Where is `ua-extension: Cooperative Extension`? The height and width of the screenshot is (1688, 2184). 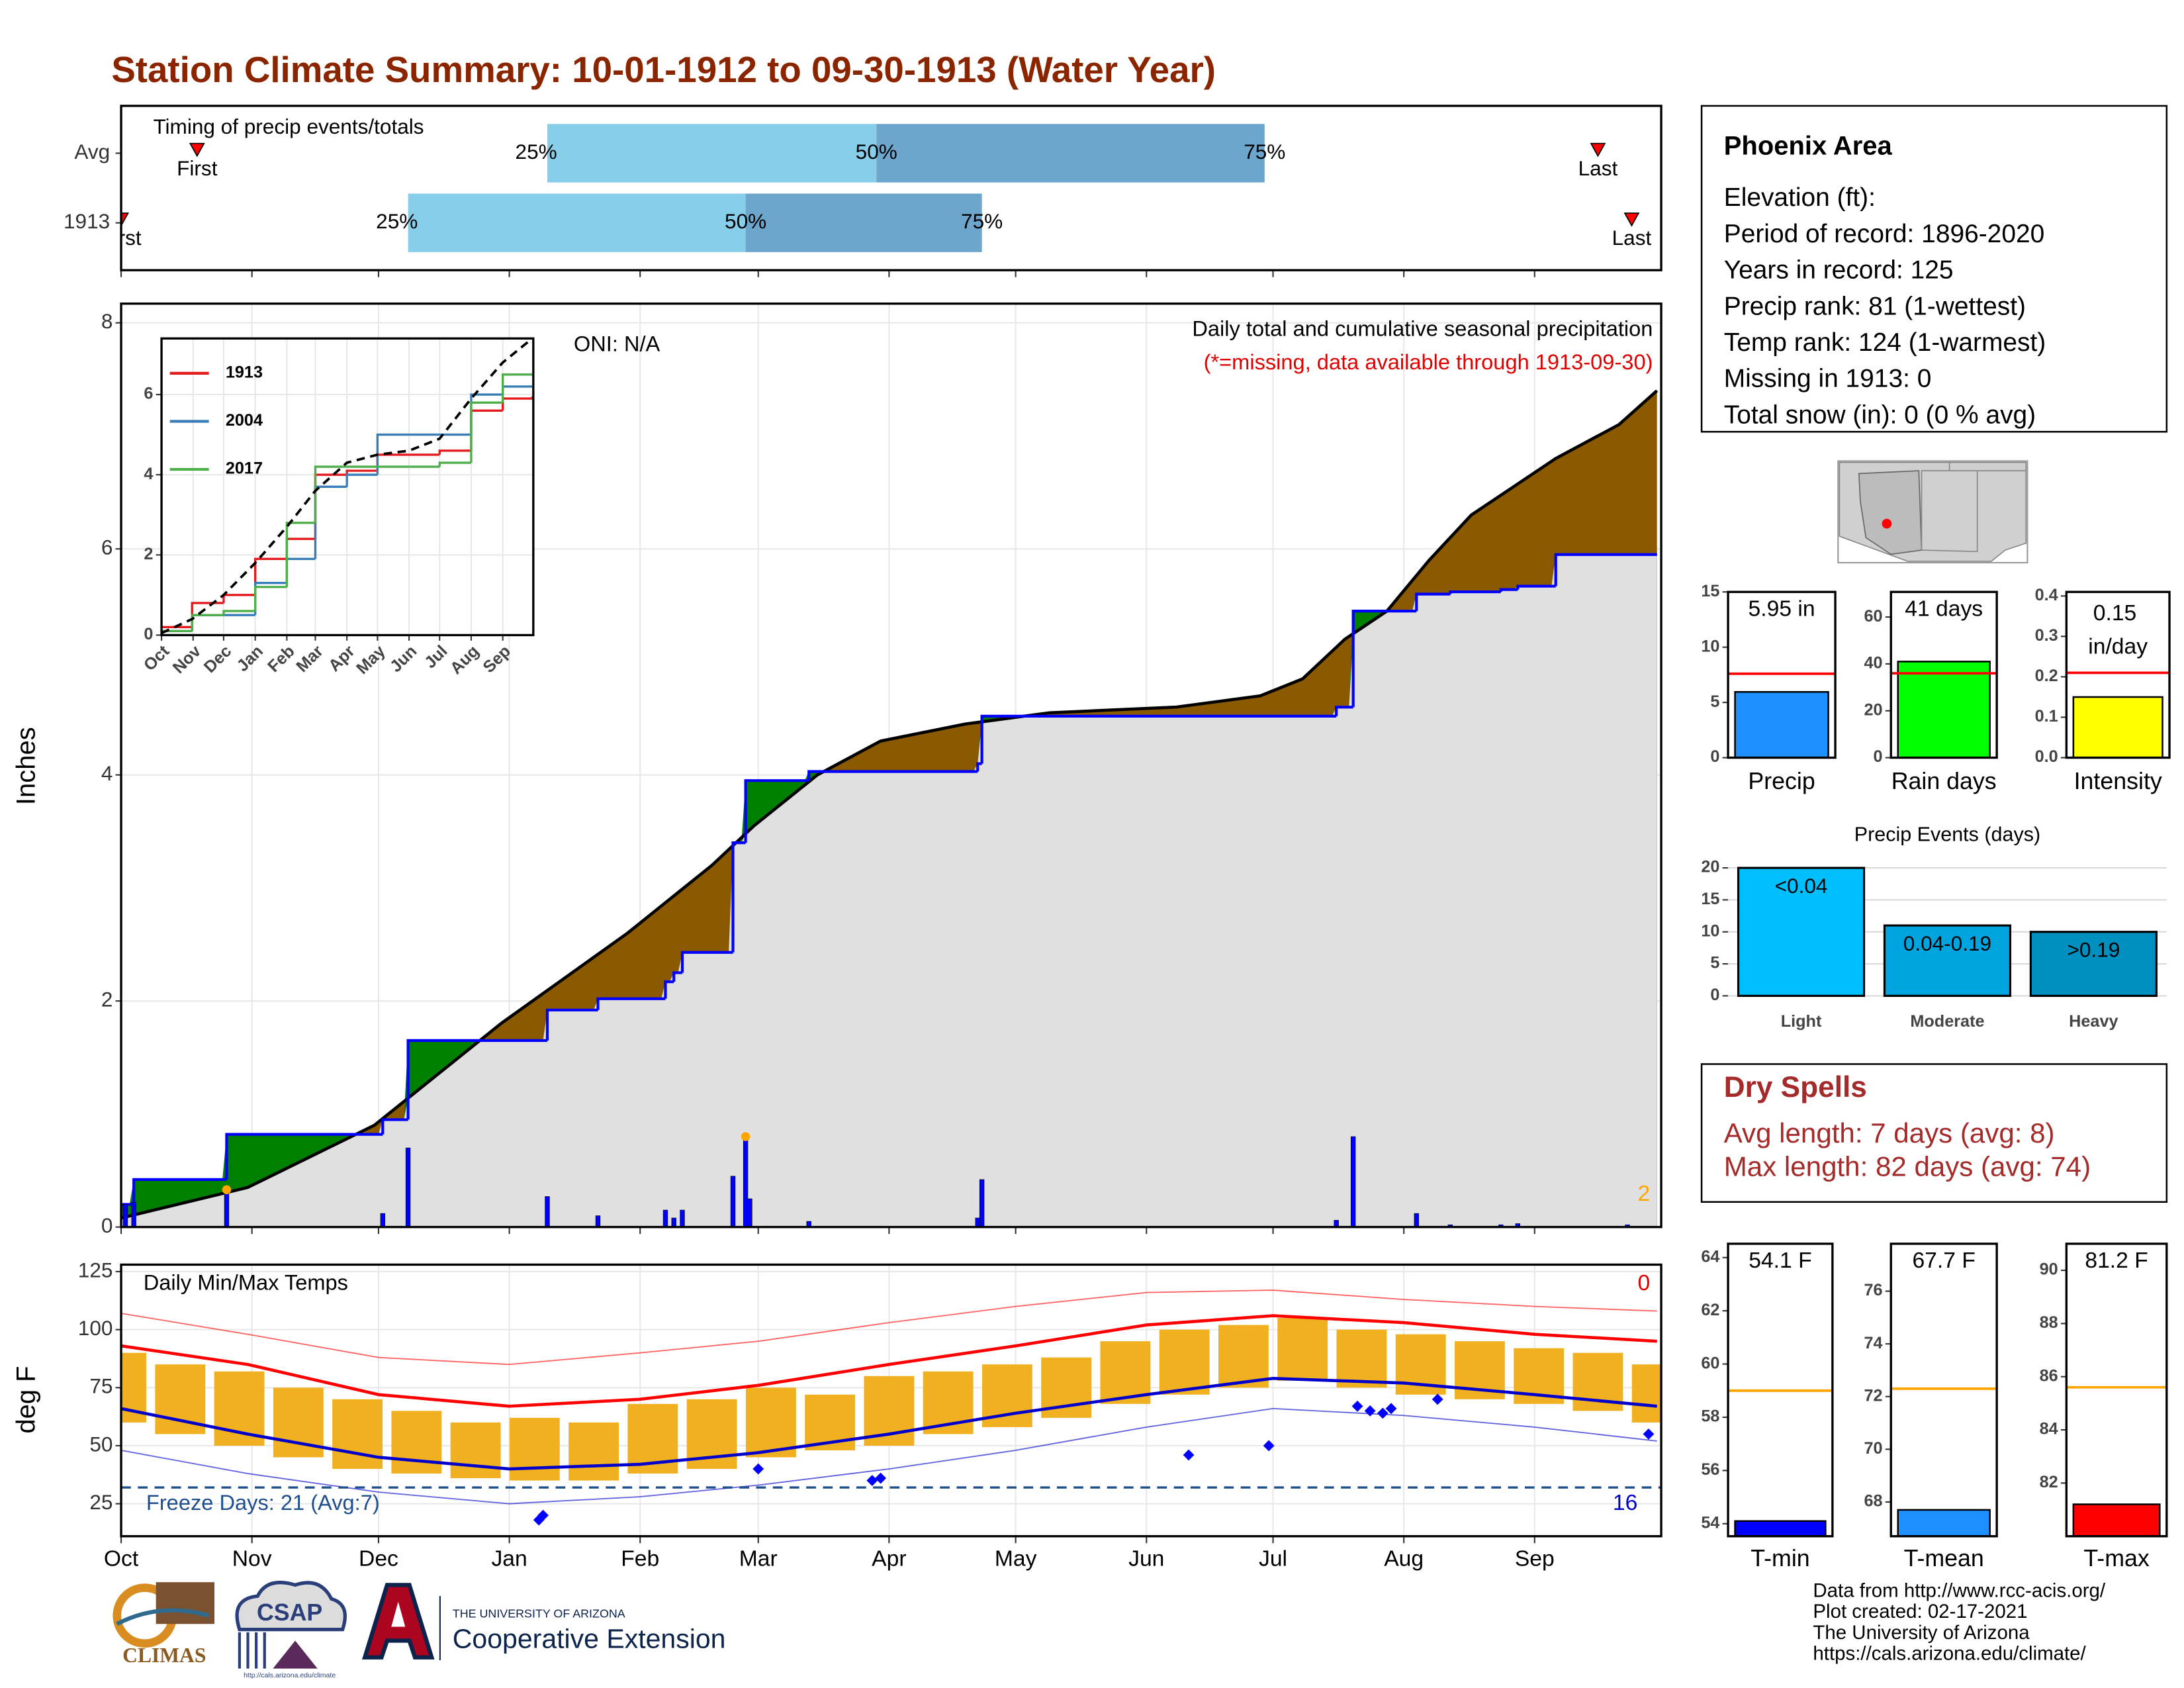 ua-extension: Cooperative Extension is located at coordinates (589, 1638).